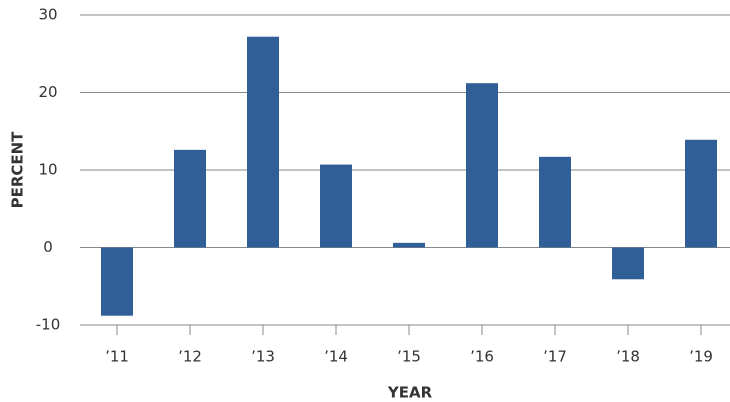  Describe the element at coordinates (47, 92) in the screenshot. I see `y-tick-label: 20` at that location.